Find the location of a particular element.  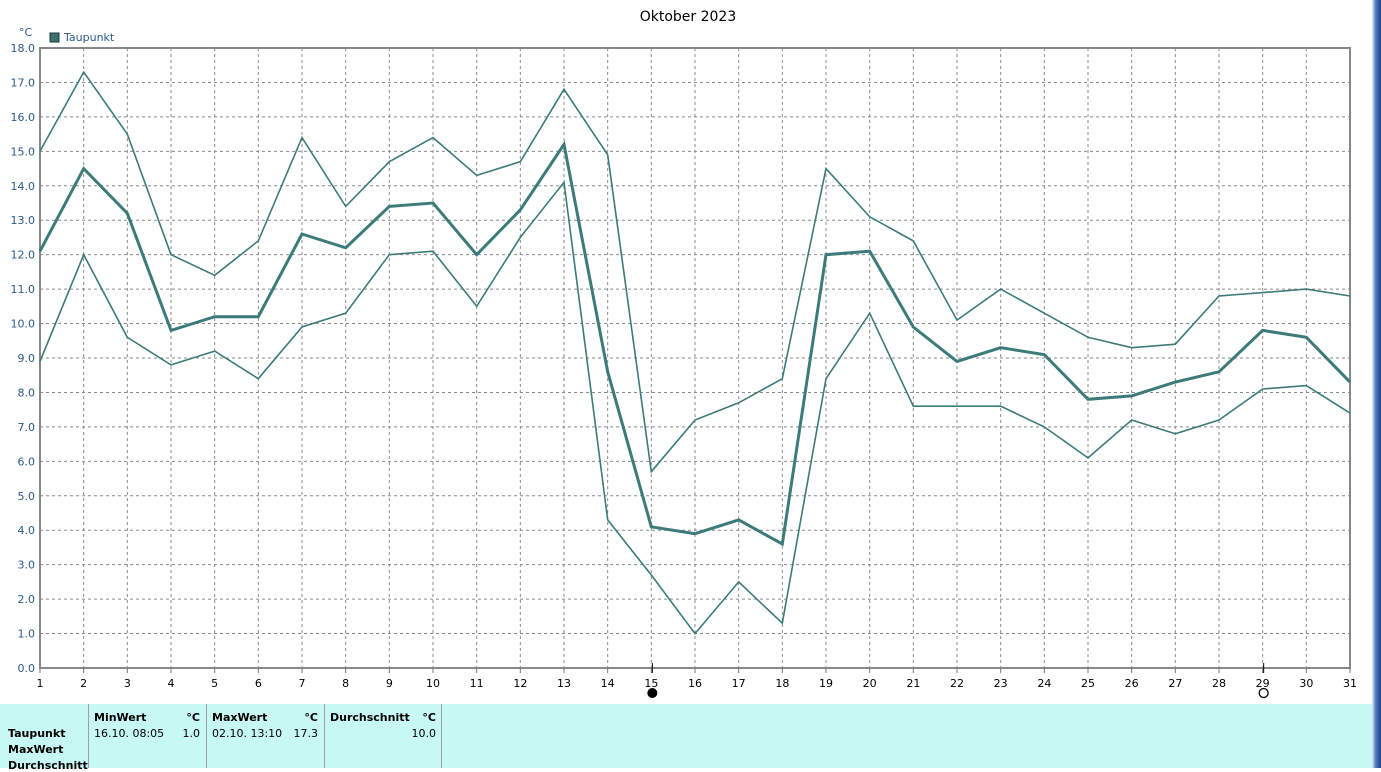

col-header: MaxWert is located at coordinates (240, 717).